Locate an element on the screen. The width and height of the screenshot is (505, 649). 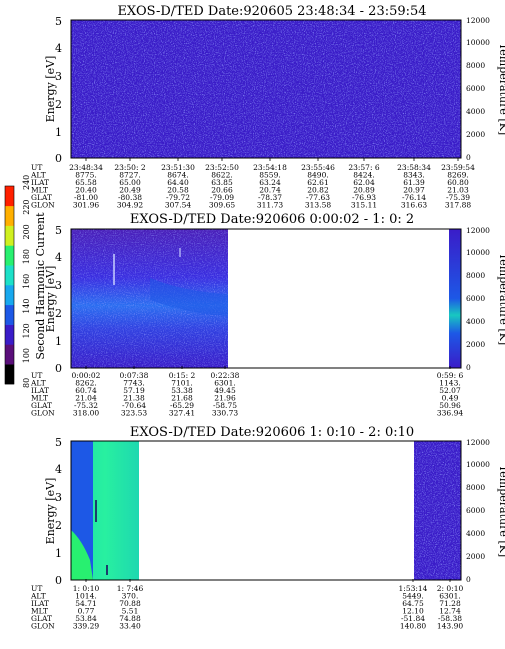
panel-1-ytick: 3 is located at coordinates (58, 76).